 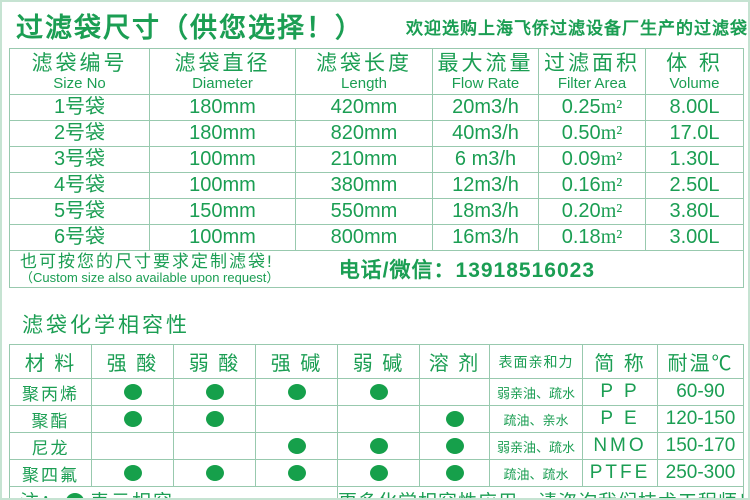 I want to click on length: 800mm, so click(x=364, y=237).